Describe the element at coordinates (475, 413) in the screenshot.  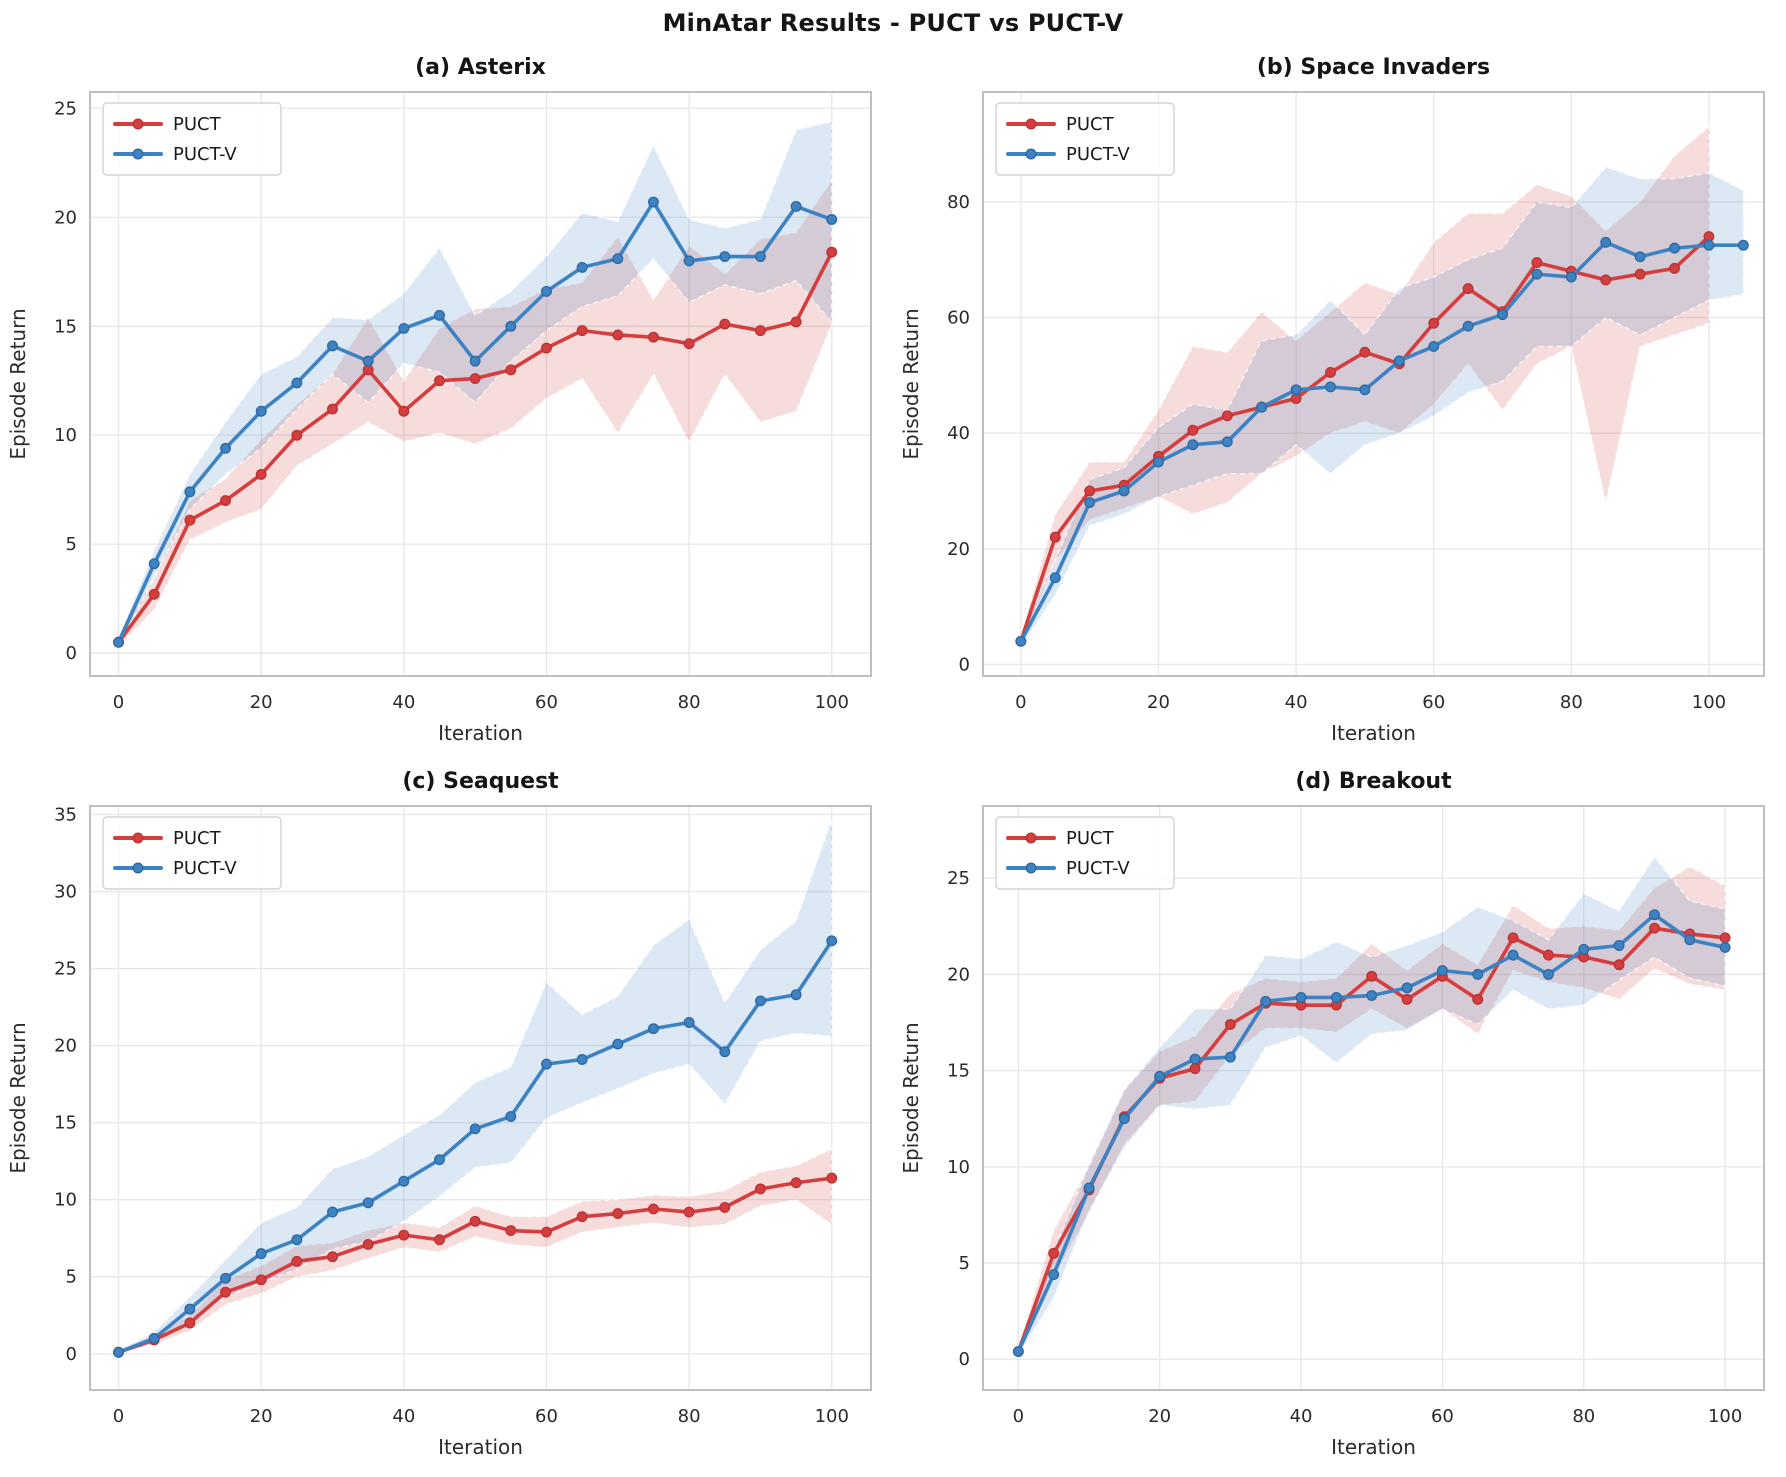
I see `confidence-band-puct` at that location.